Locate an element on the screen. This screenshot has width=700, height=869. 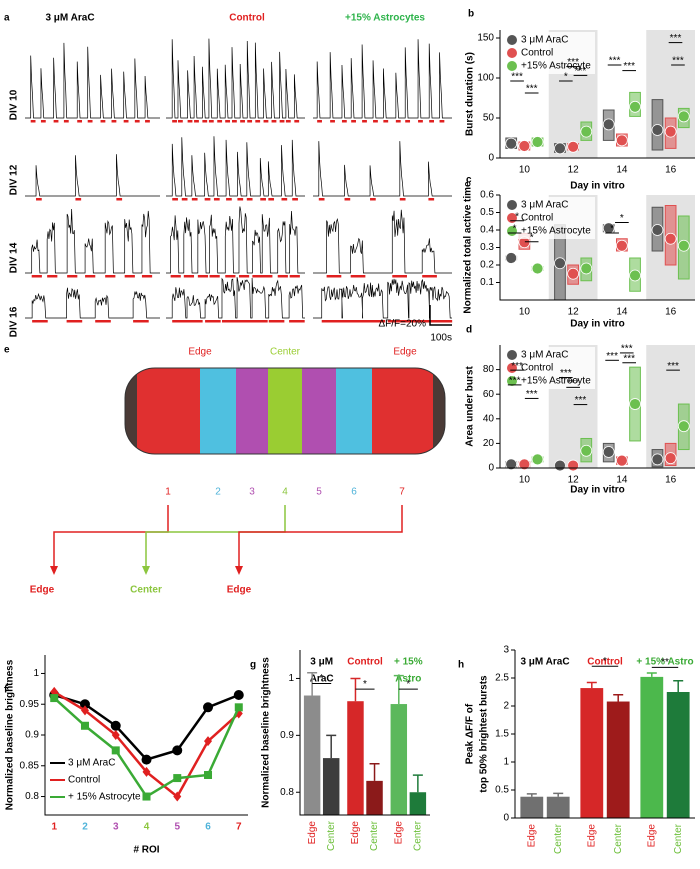
scale-label: 100s is located at coordinates (441, 338).